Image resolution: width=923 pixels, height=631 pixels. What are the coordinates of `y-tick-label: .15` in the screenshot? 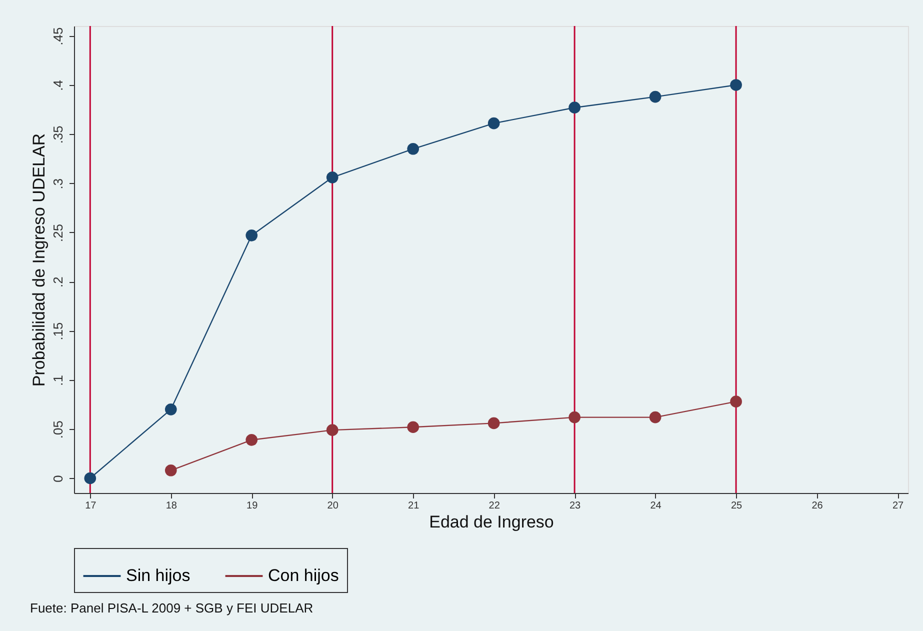 It's located at (58, 331).